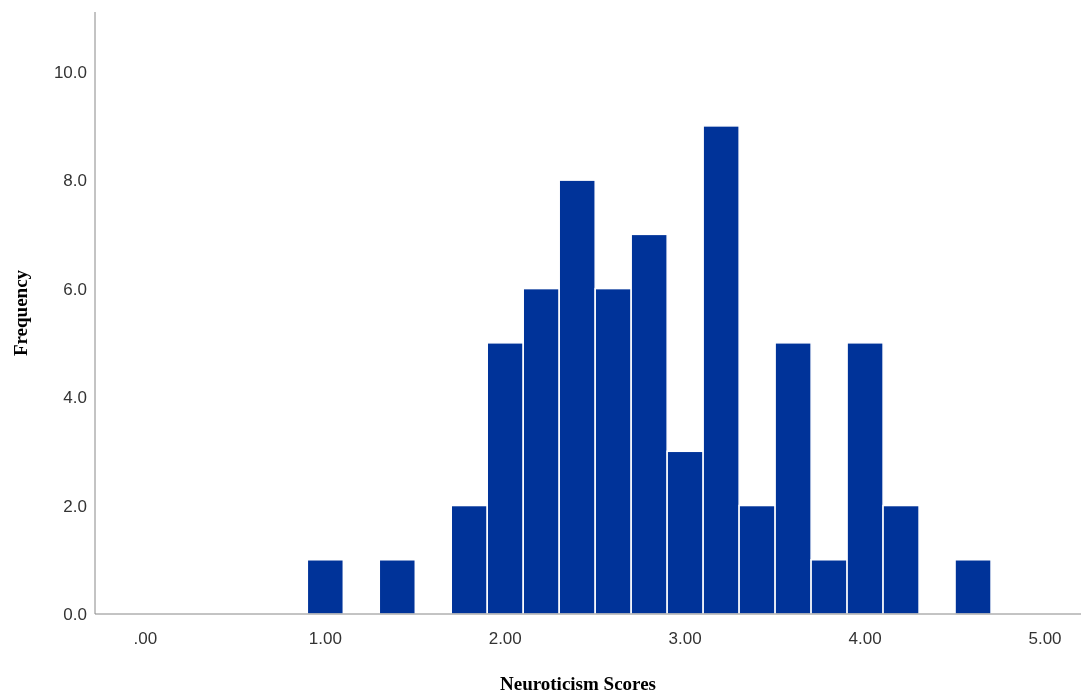 This screenshot has width=1083, height=695. I want to click on x-tick-label: 3.00, so click(685, 638).